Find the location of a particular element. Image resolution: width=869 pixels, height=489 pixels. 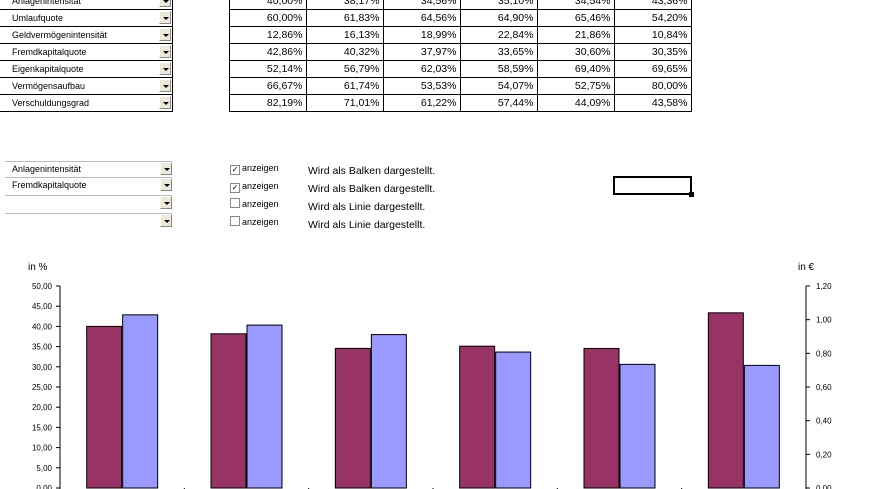

value-cell: 38,17% is located at coordinates (344, 5).